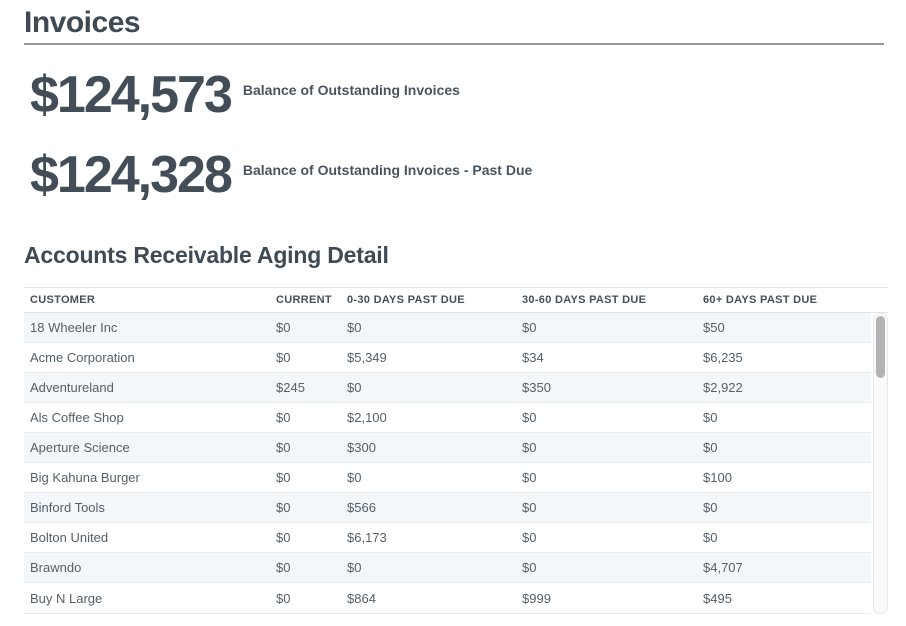  I want to click on table-row: Binford Tools $0 $566 $0 $0, so click(447, 508).